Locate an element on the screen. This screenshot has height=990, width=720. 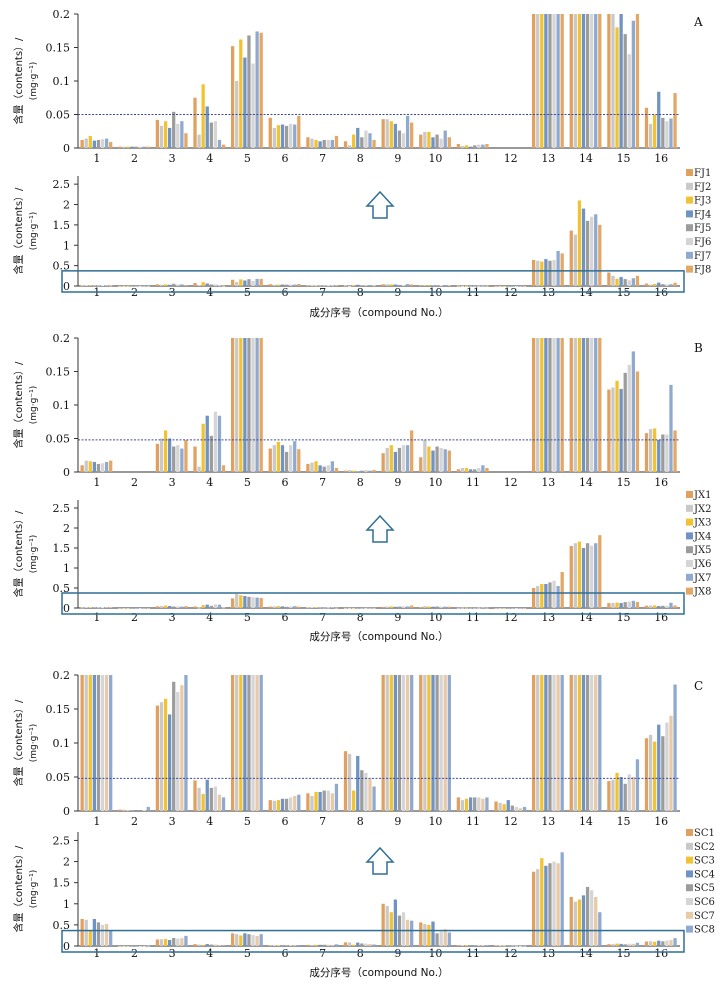
zoom-x-tick-label: 5 is located at coordinates (247, 482).